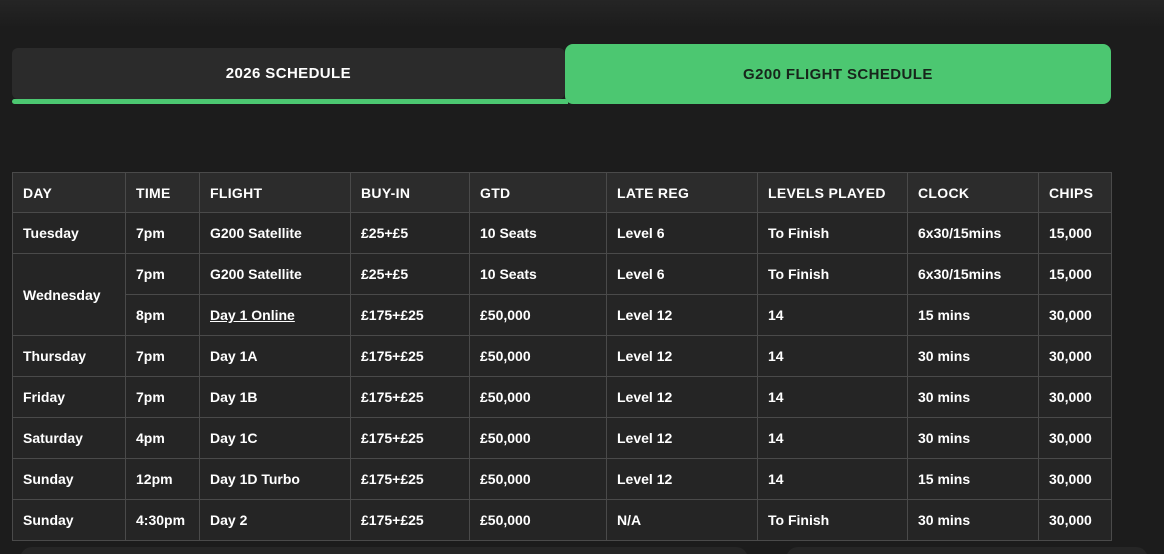  Describe the element at coordinates (682, 520) in the screenshot. I see `cell-late-reg: N/A` at that location.